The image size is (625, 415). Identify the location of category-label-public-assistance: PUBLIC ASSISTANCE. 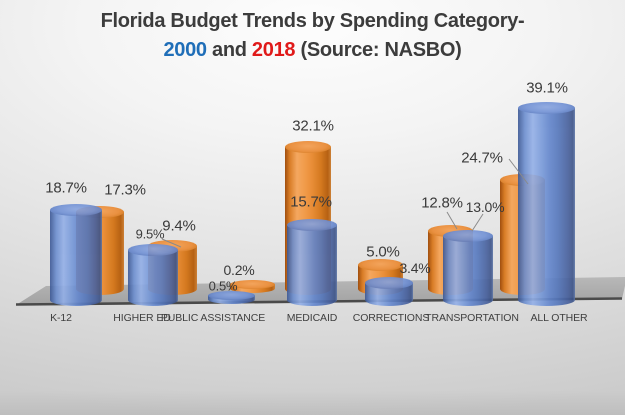
(213, 318).